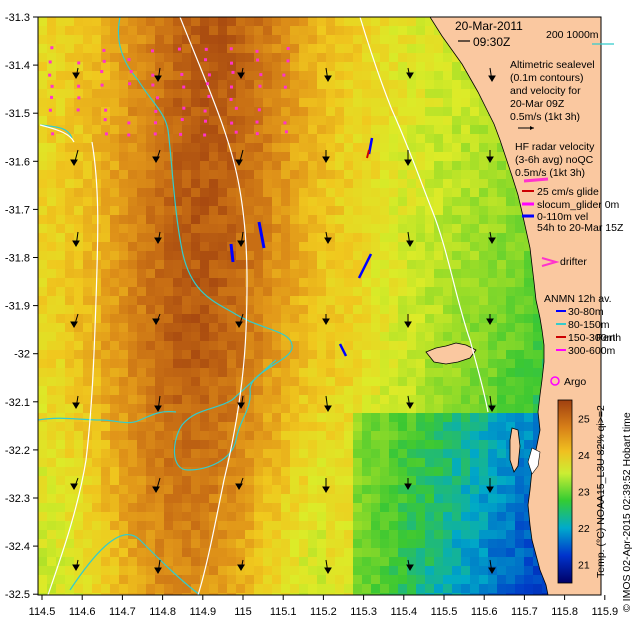 This screenshot has width=640, height=630. I want to click on svg-text: slocum_glider 0m, so click(578, 205).